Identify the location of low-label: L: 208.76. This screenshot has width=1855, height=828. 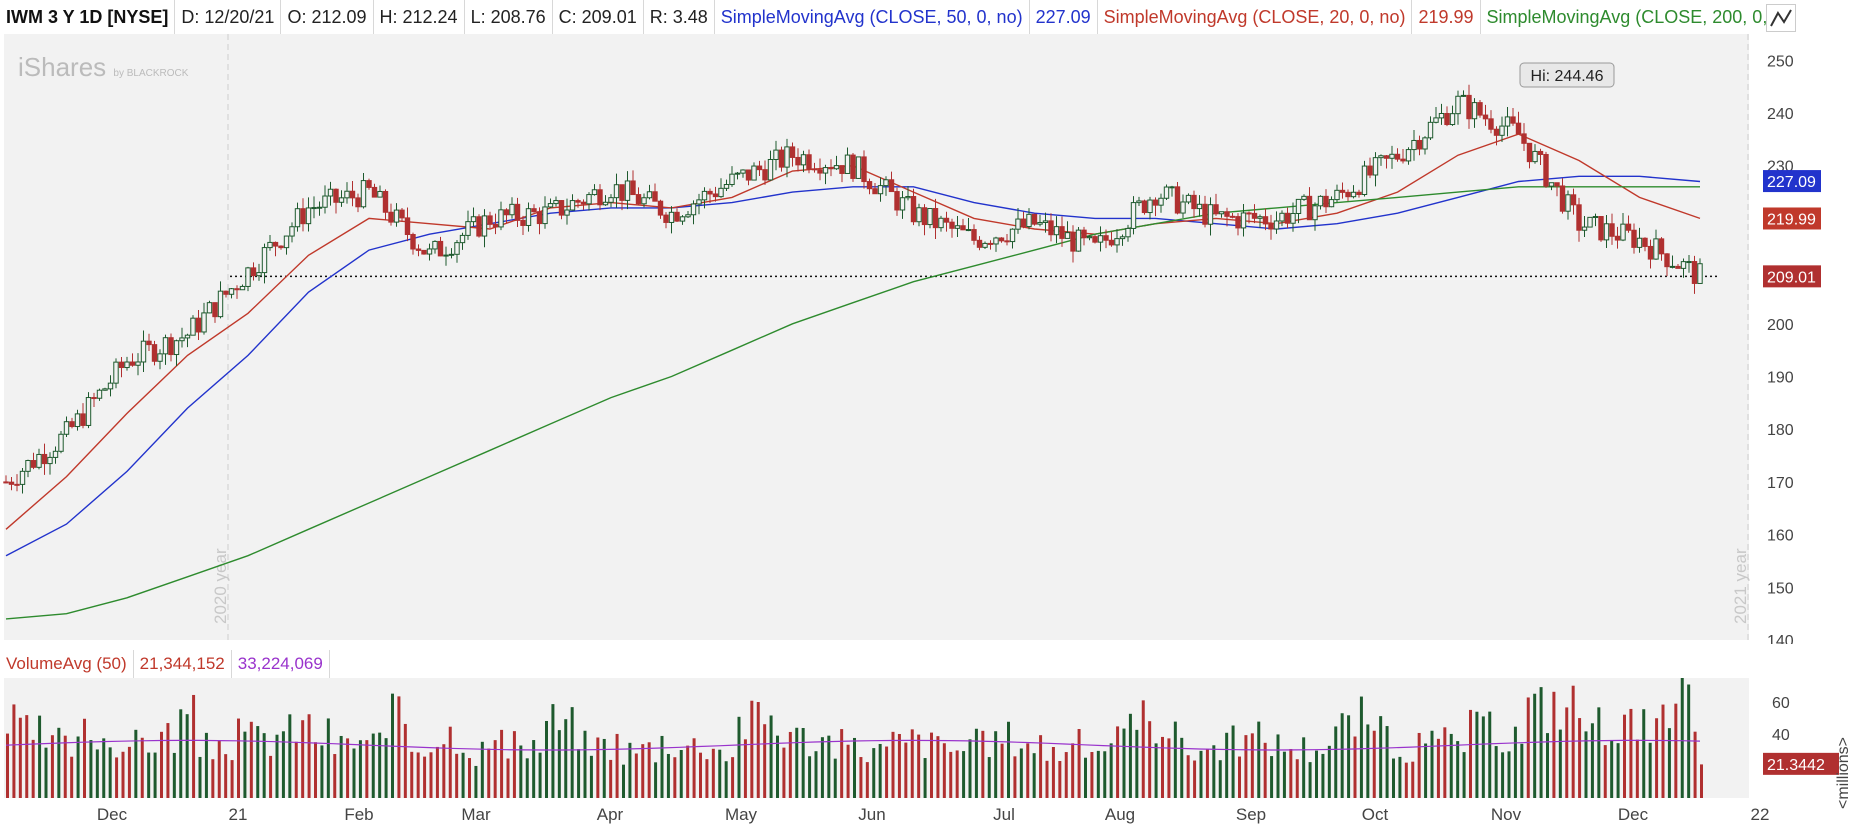
(509, 17).